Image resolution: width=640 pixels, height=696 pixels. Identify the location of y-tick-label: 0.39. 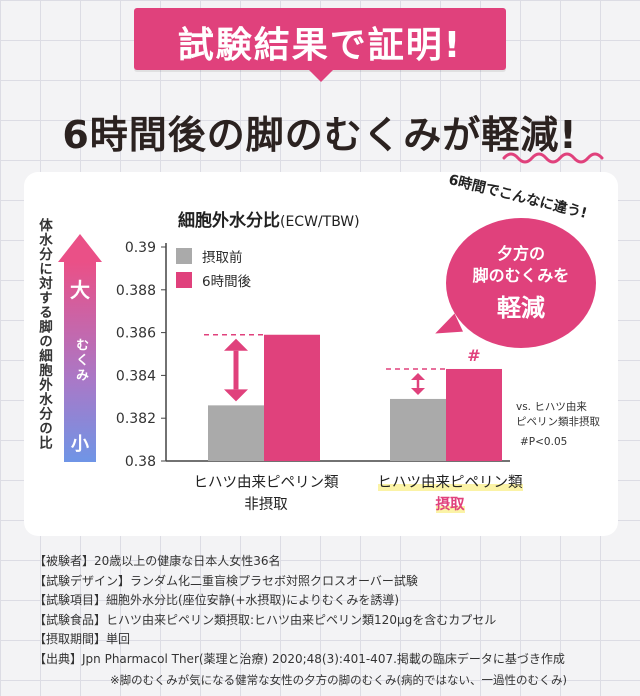
(140, 248).